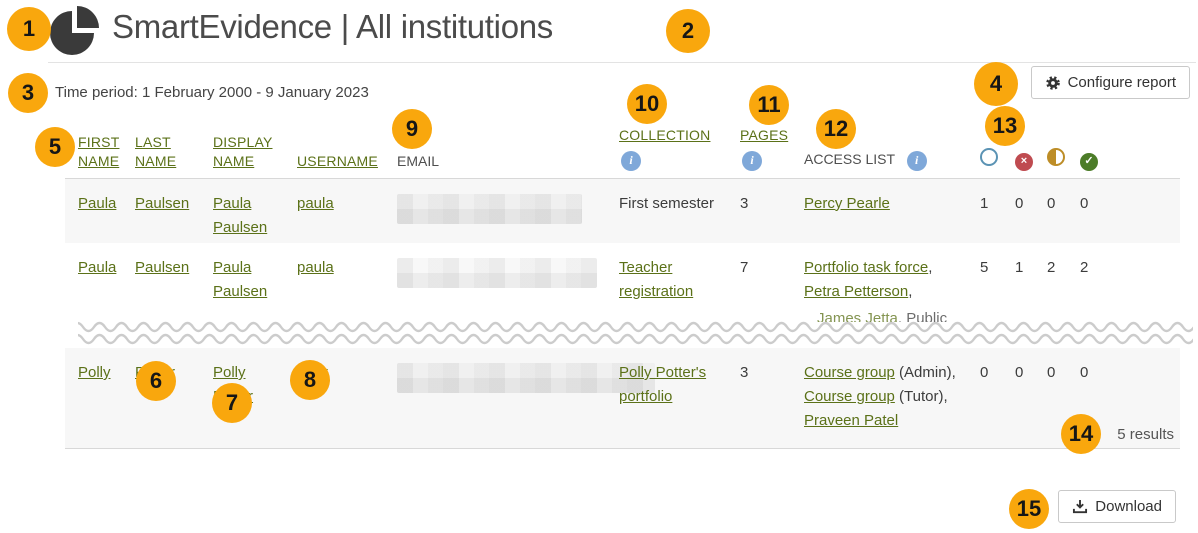 The image size is (1198, 533). What do you see at coordinates (1005, 126) in the screenshot?
I see `callout-badge-13: 13` at bounding box center [1005, 126].